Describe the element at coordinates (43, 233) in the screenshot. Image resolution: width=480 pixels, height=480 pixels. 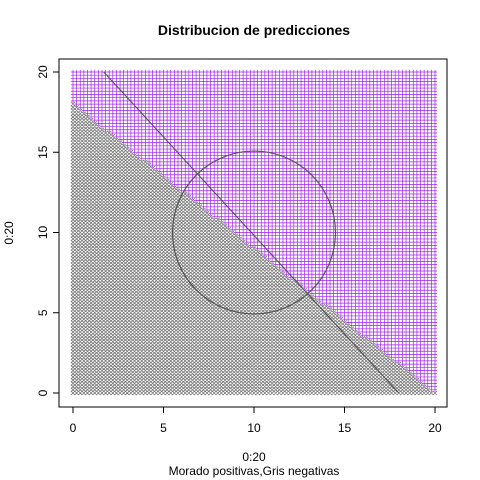
I see `y-tick-label: 10` at that location.